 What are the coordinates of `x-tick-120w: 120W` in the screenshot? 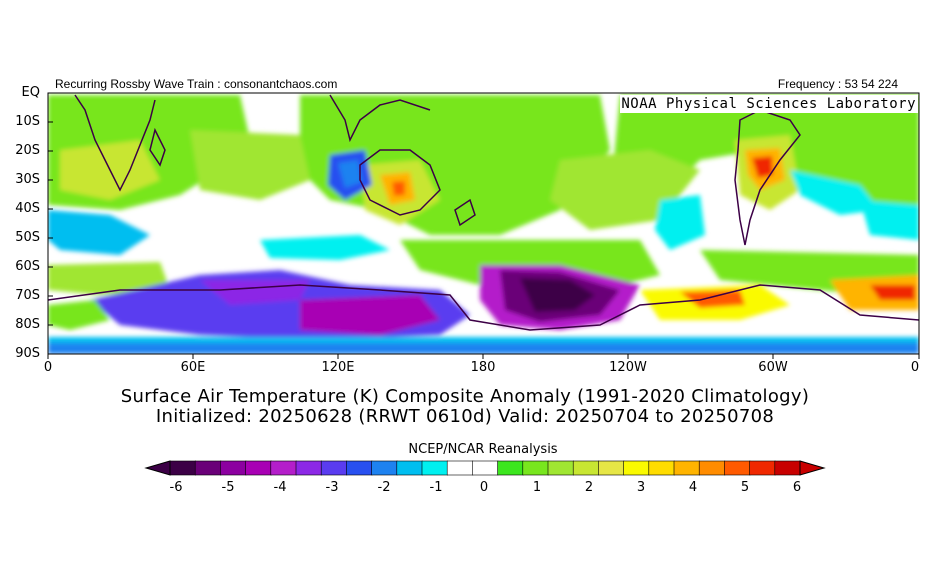 It's located at (628, 367).